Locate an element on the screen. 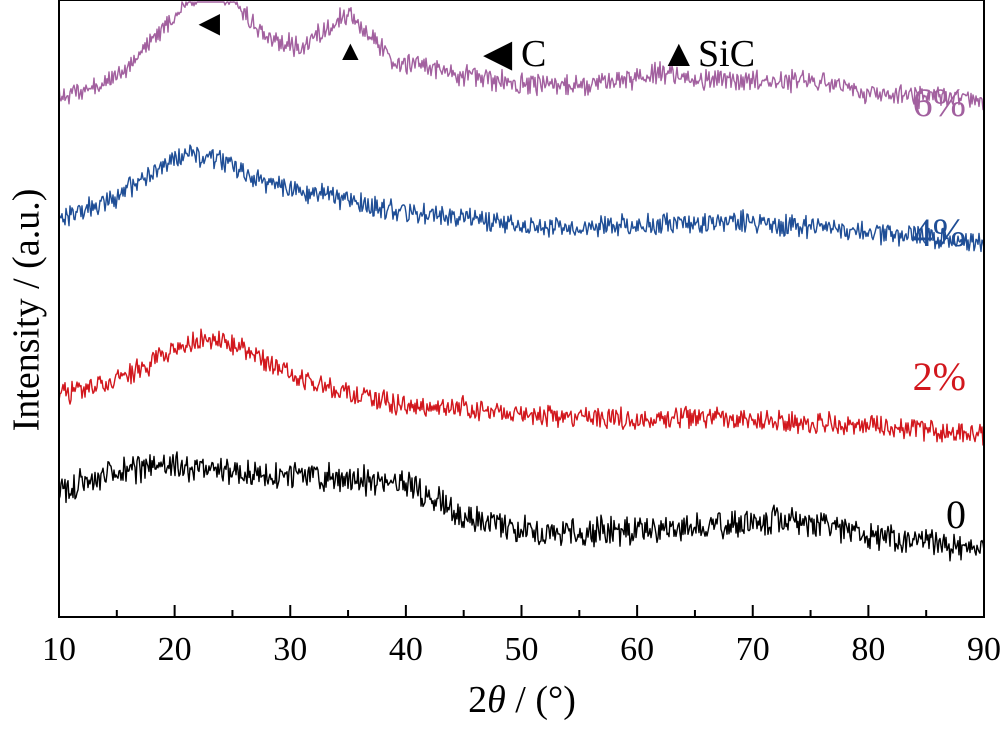 This screenshot has width=1000, height=730. series-line-2pct is located at coordinates (521, 387).